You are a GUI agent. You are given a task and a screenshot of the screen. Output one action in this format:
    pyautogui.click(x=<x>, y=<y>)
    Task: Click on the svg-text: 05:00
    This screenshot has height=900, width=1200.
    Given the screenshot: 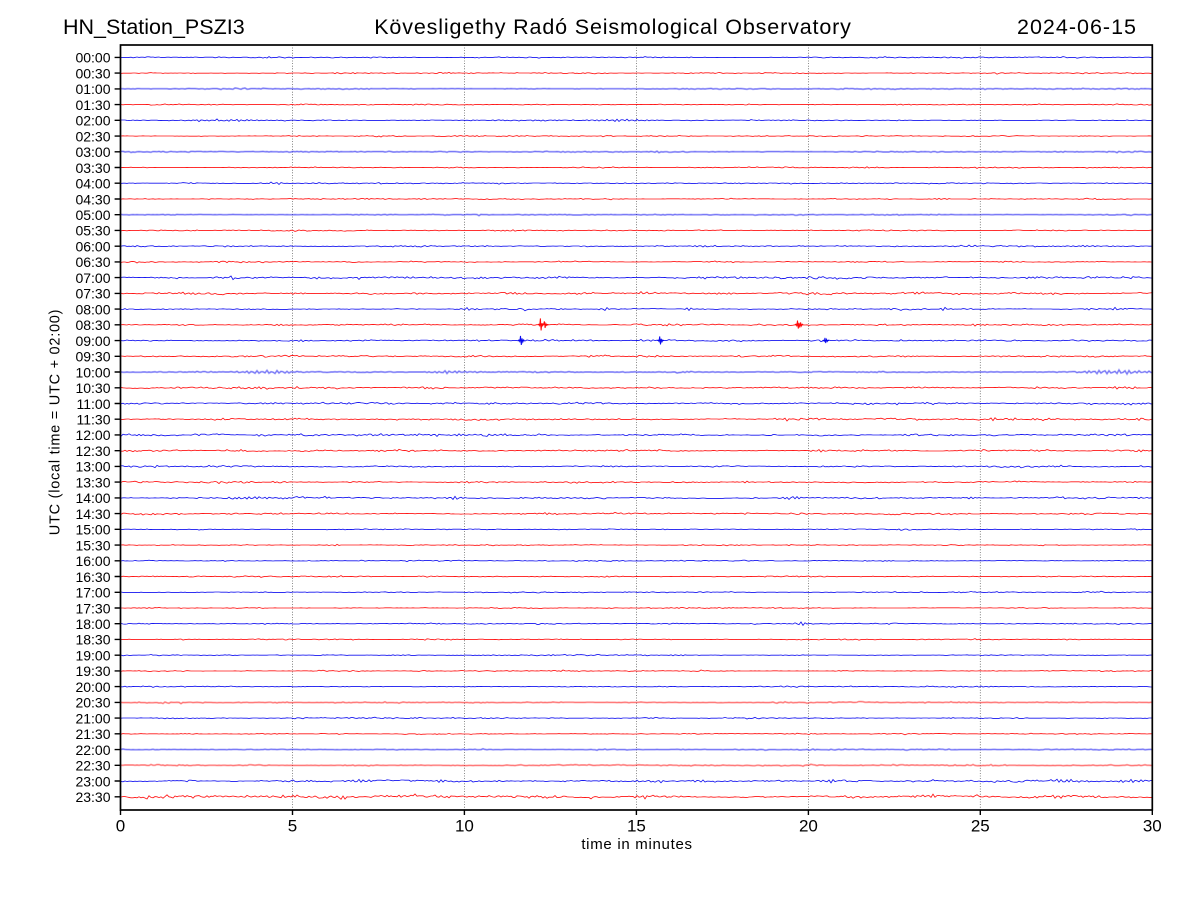 What is the action you would take?
    pyautogui.click(x=92, y=215)
    